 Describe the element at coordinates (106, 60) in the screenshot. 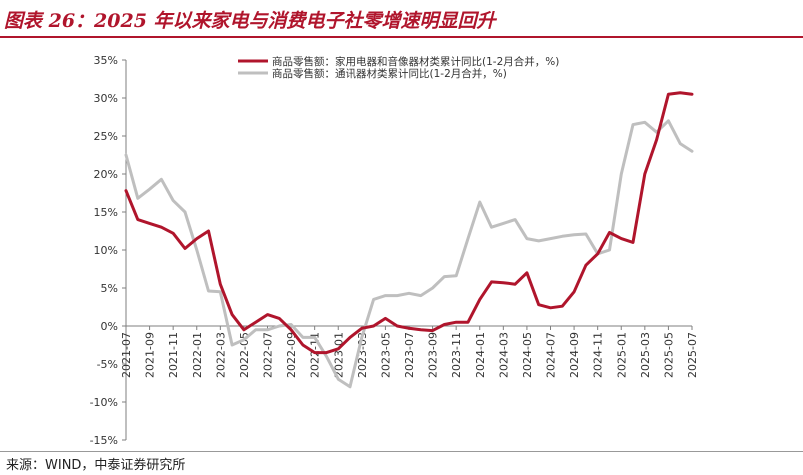

I see `y-tick-label: 35%` at that location.